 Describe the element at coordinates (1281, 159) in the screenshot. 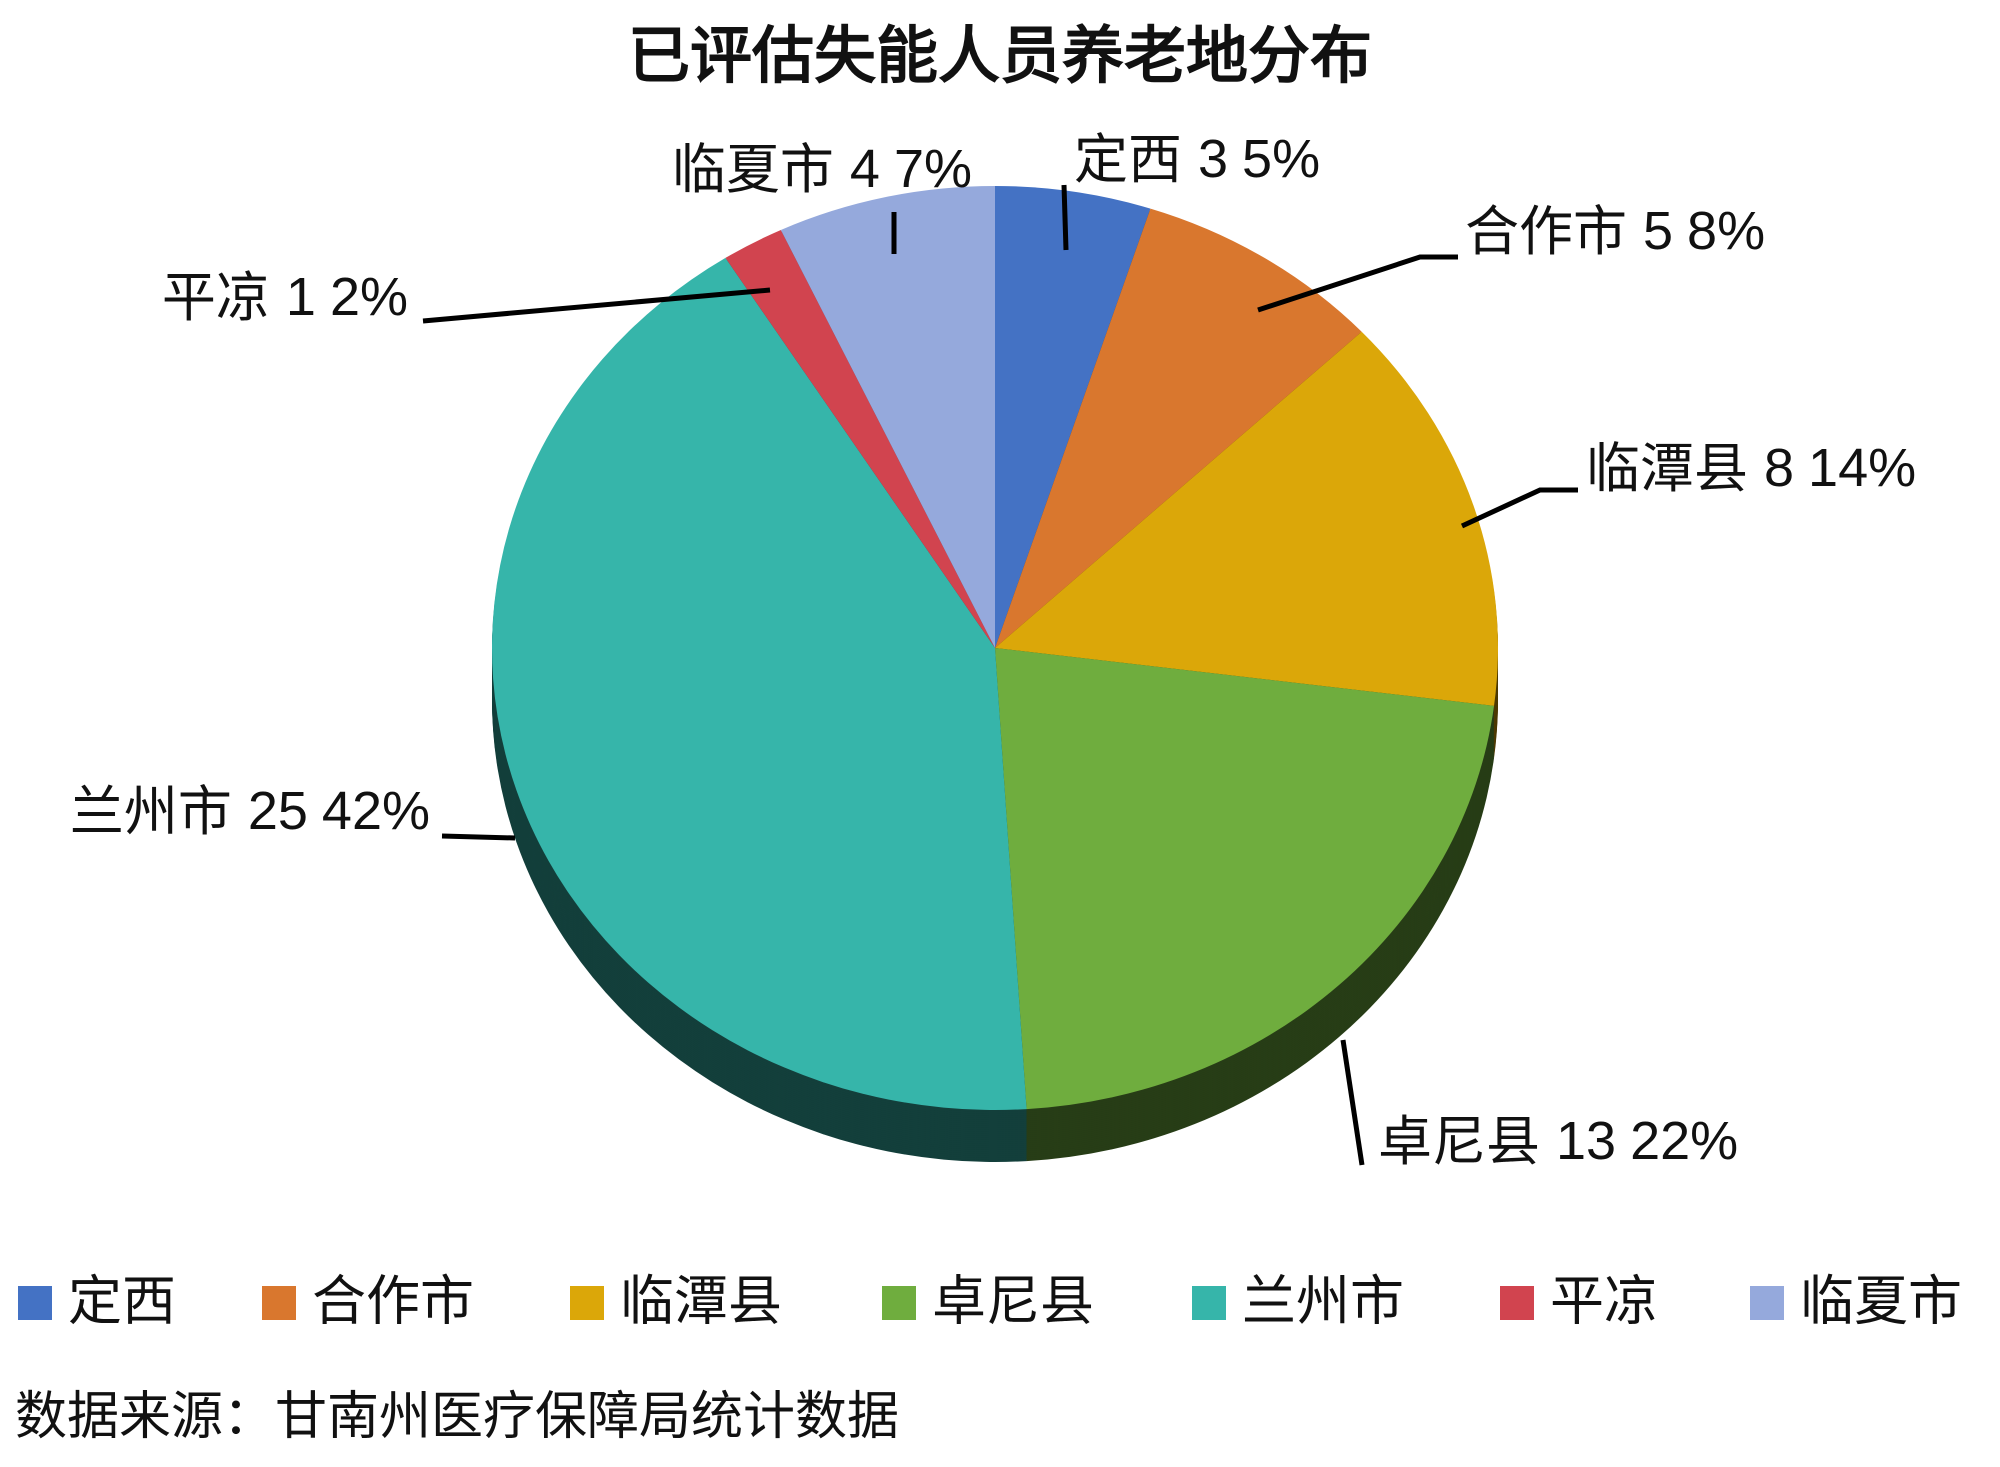

I see `label-percent: 5%` at that location.